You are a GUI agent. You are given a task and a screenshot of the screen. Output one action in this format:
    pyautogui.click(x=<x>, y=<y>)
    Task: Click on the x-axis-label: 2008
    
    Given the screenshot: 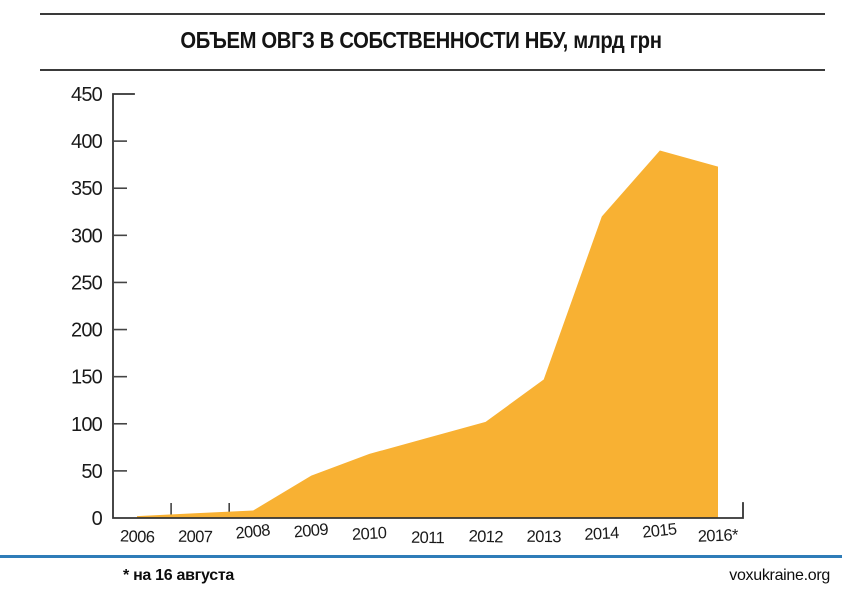 What is the action you would take?
    pyautogui.click(x=253, y=532)
    